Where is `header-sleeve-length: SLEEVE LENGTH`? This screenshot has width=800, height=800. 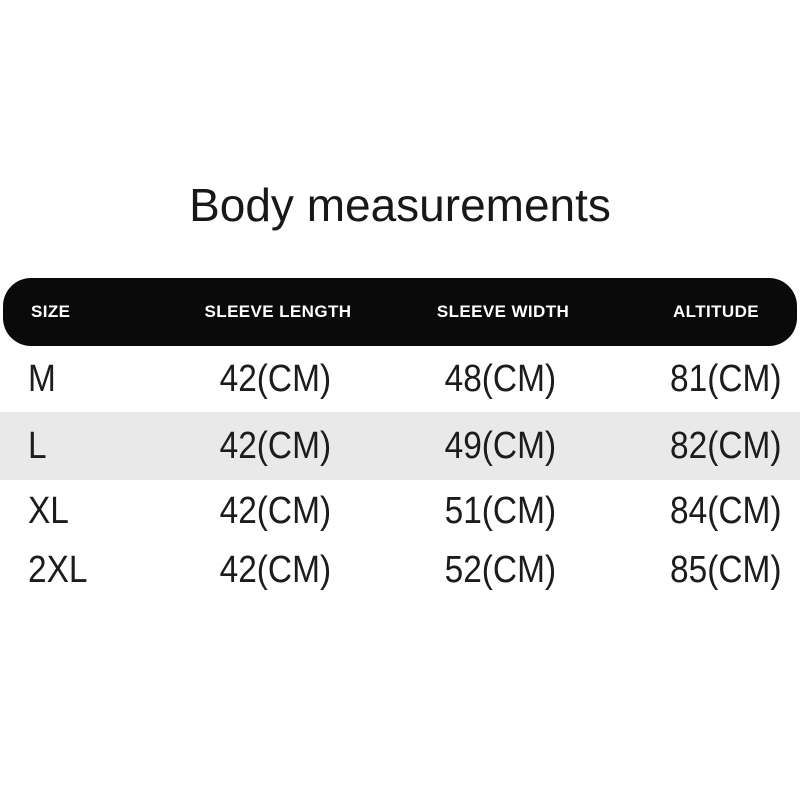
header-sleeve-length: SLEEVE LENGTH is located at coordinates (278, 311).